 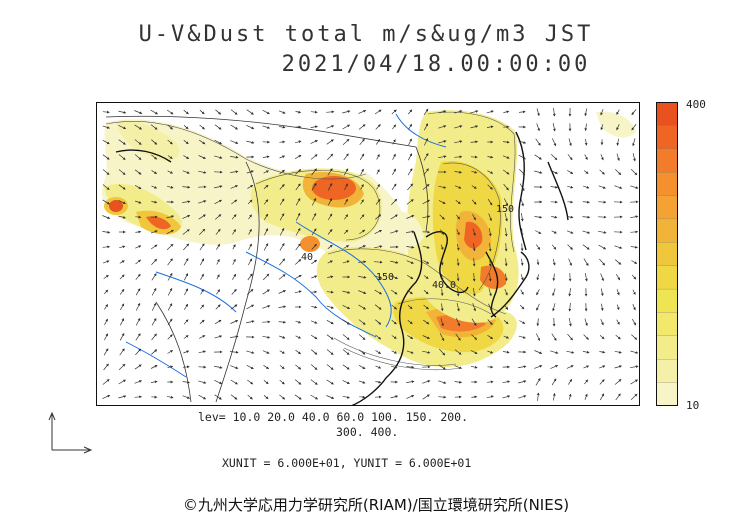 What do you see at coordinates (667, 277) in the screenshot?
I see `colorbar-cell` at bounding box center [667, 277].